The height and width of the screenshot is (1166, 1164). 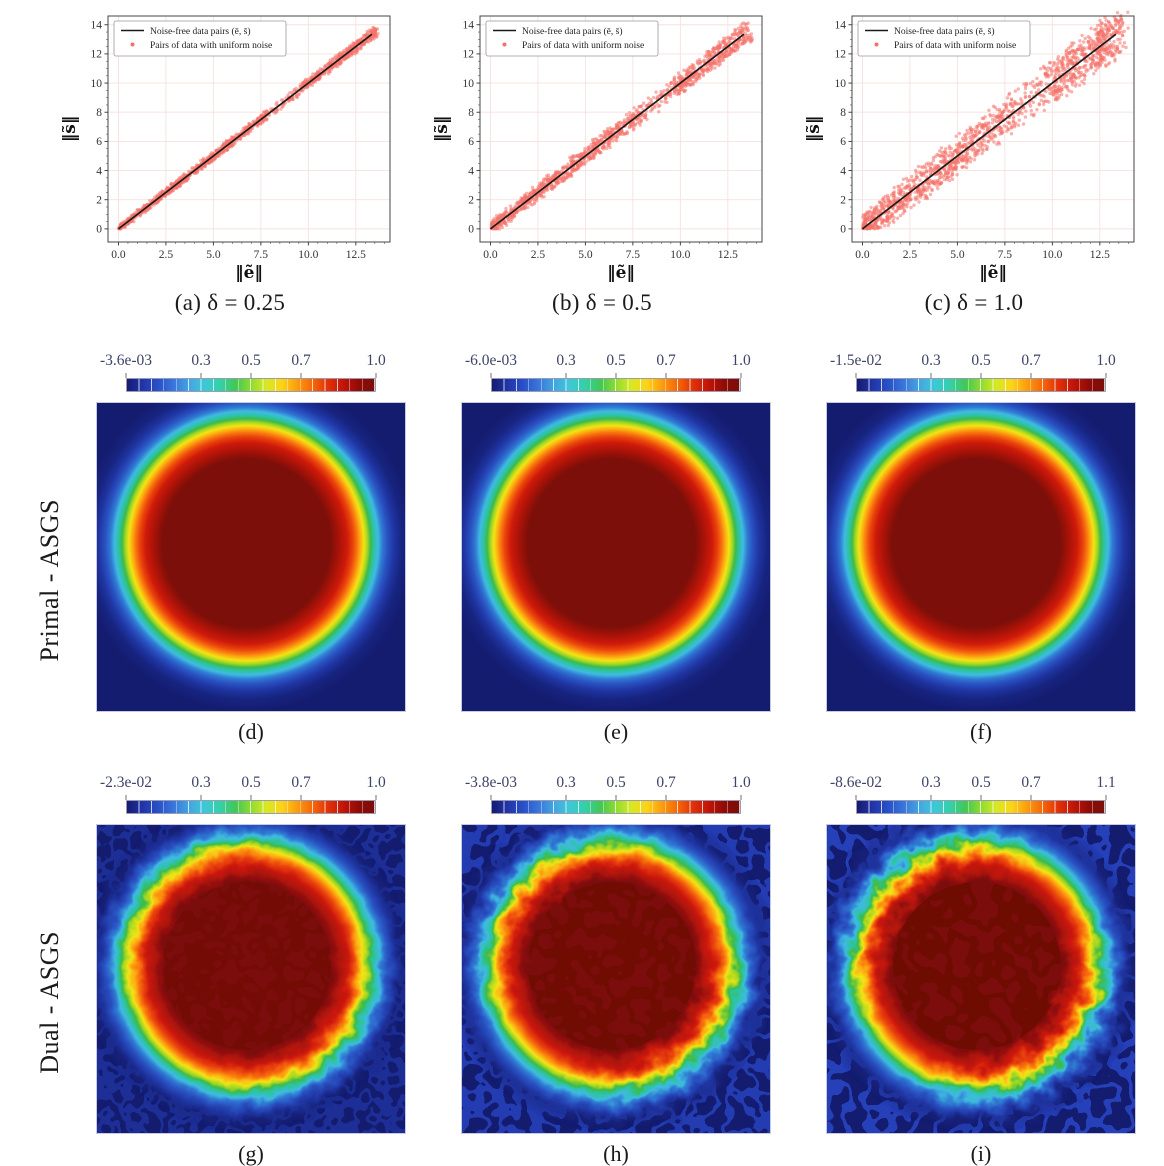 I want to click on colorbar-e: -6.0e-03 0.3 0.5 0.7 1.0, so click(x=608, y=372).